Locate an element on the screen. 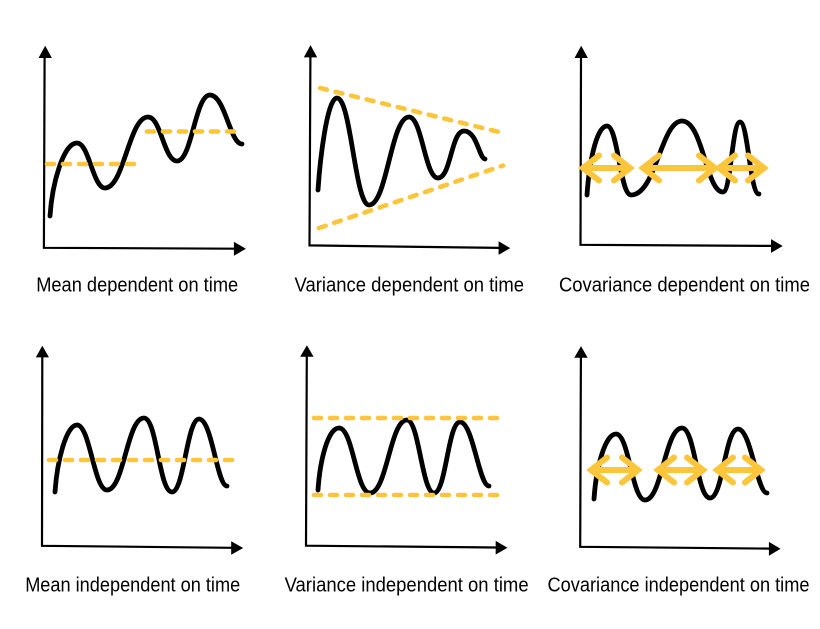 This screenshot has width=820, height=629. svg-text: Covariance independent on time is located at coordinates (679, 586).